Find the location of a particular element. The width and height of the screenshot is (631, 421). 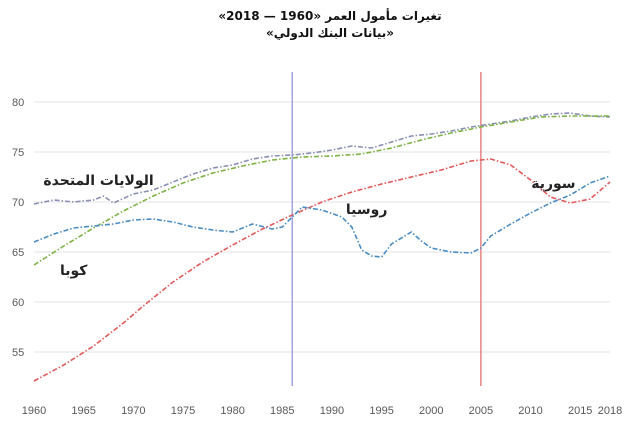

series-label-3: سورية is located at coordinates (553, 184).